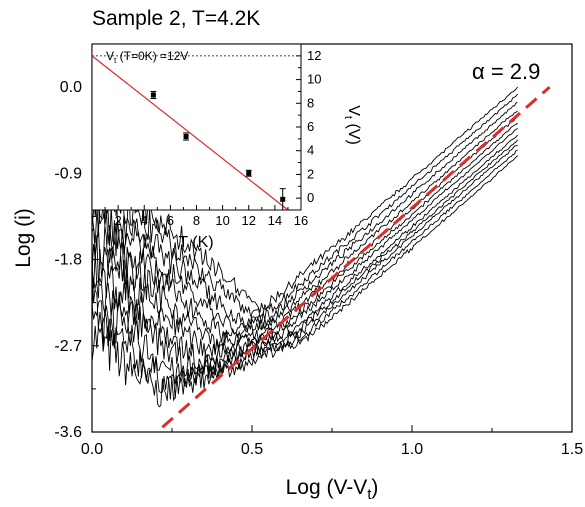  Describe the element at coordinates (196, 220) in the screenshot. I see `inset-x-tick-label: 8` at that location.